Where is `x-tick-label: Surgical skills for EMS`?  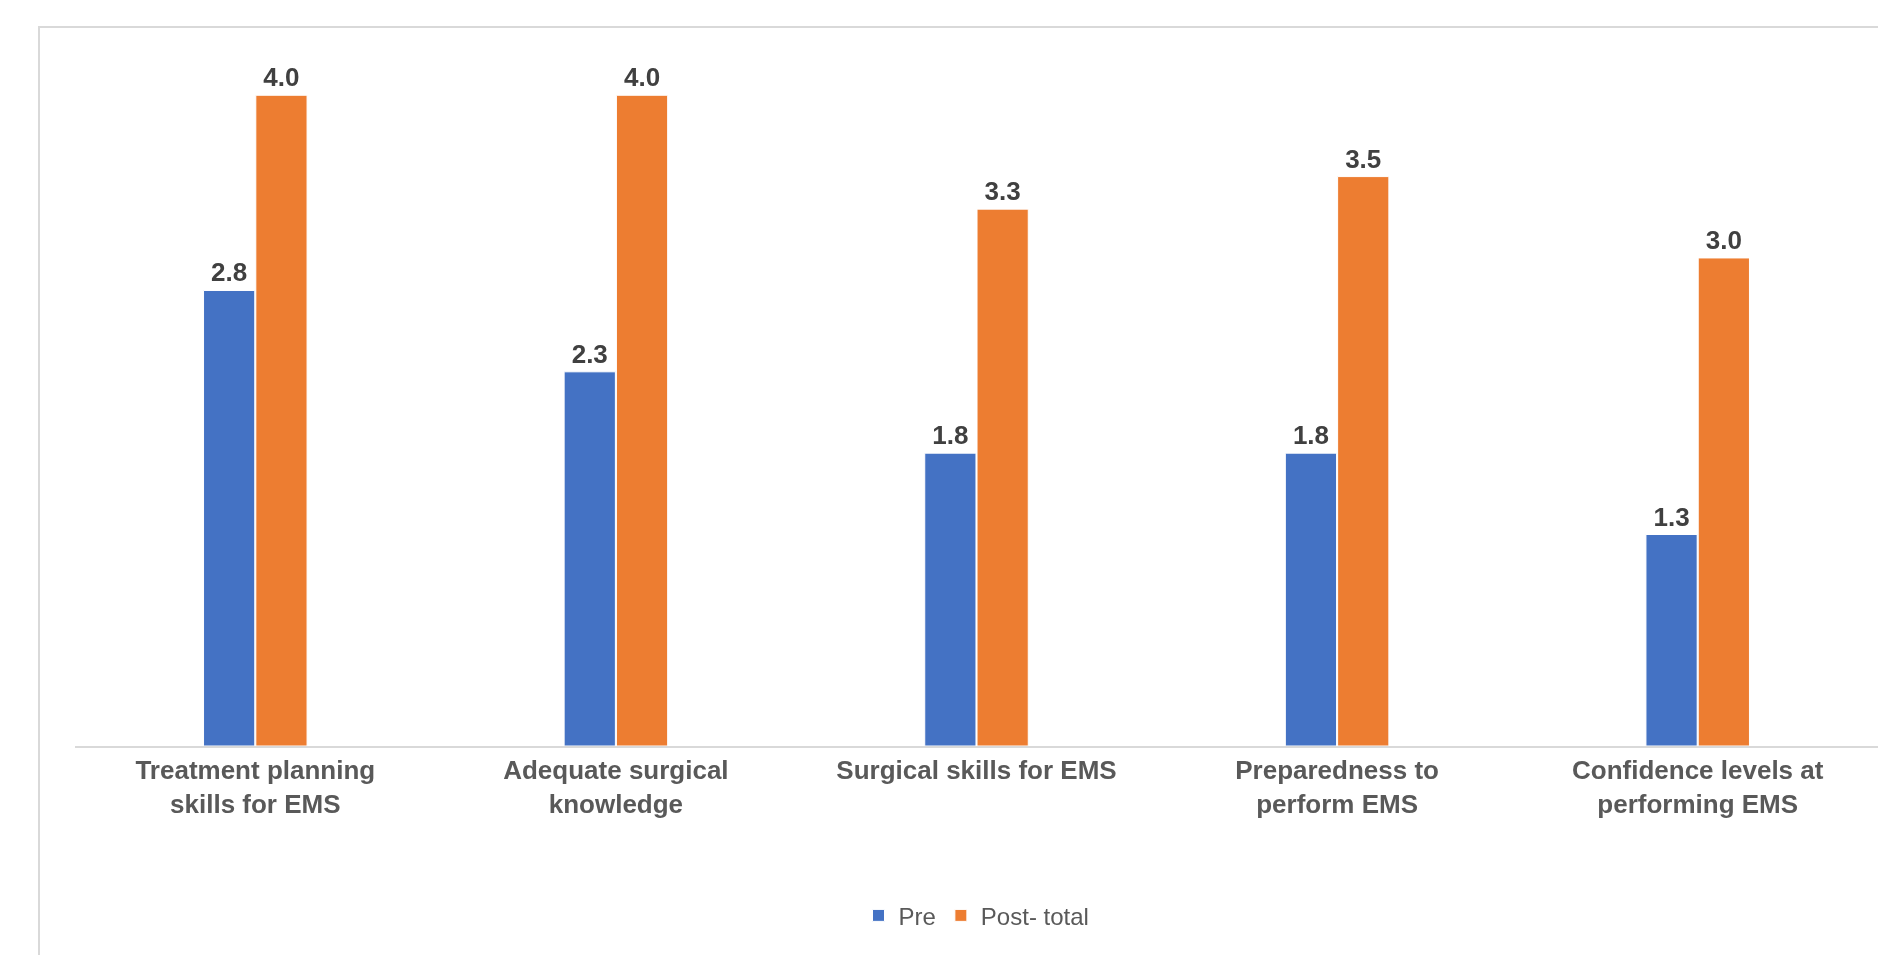
x-tick-label: Surgical skills for EMS is located at coordinates (976, 770).